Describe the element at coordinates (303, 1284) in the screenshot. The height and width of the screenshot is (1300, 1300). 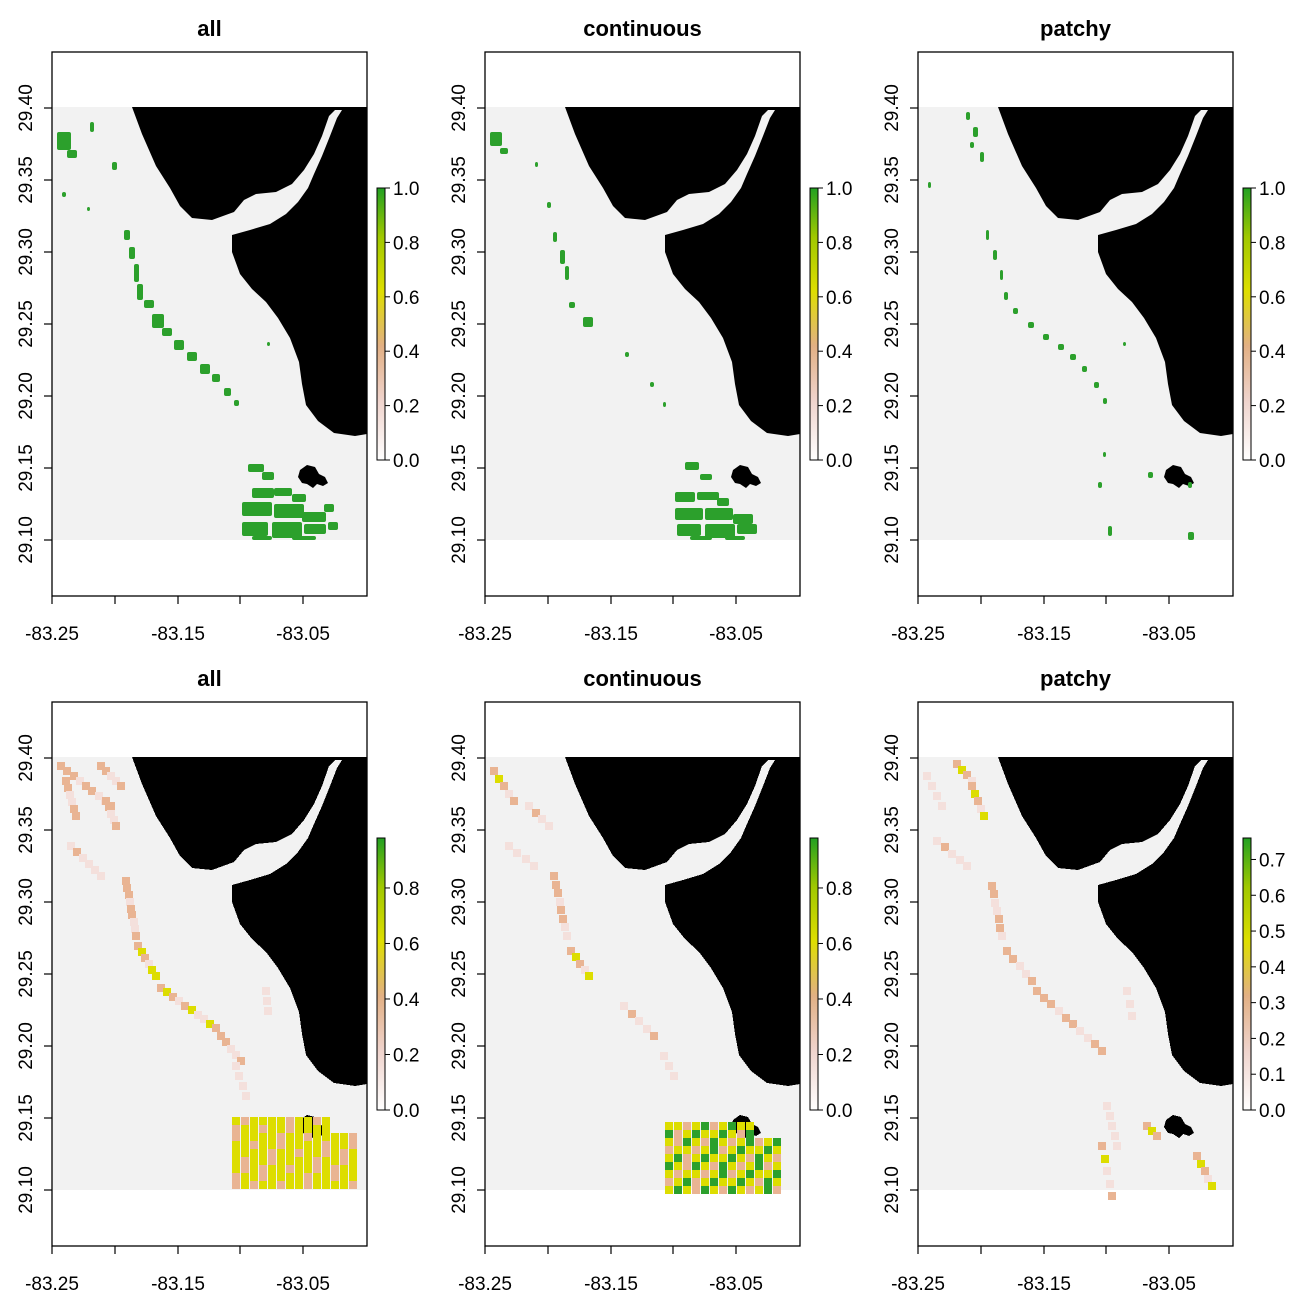
I see `x-tick-label: -83.05` at that location.